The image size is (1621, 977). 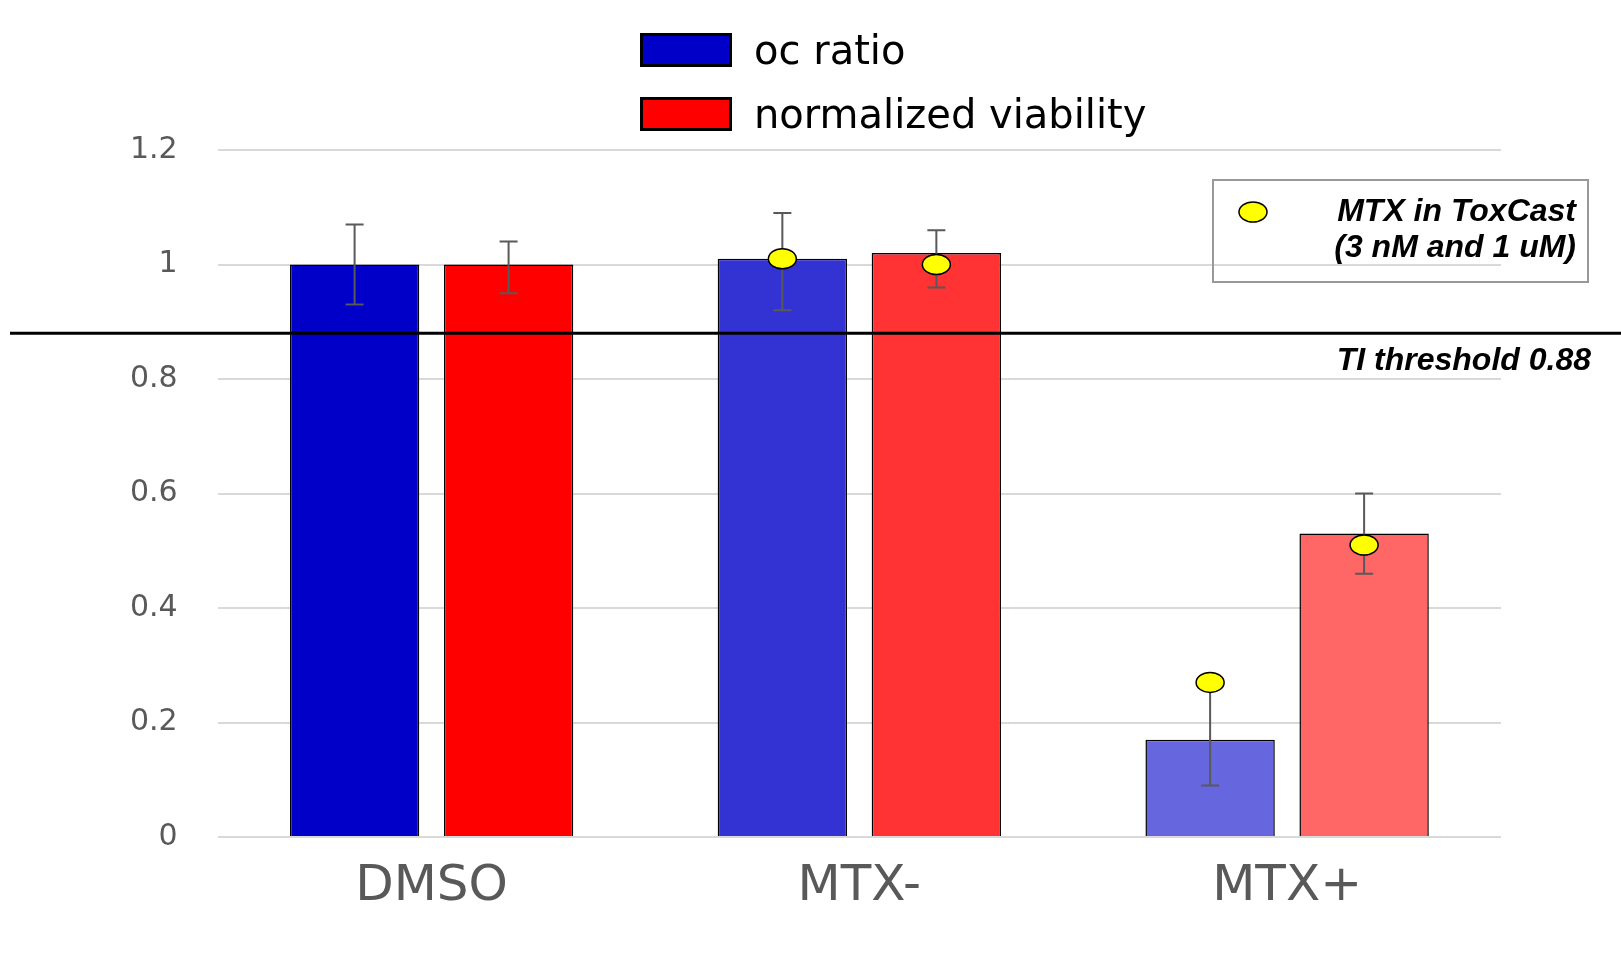 What do you see at coordinates (859, 882) in the screenshot?
I see `x-tick-label: MTX-` at bounding box center [859, 882].